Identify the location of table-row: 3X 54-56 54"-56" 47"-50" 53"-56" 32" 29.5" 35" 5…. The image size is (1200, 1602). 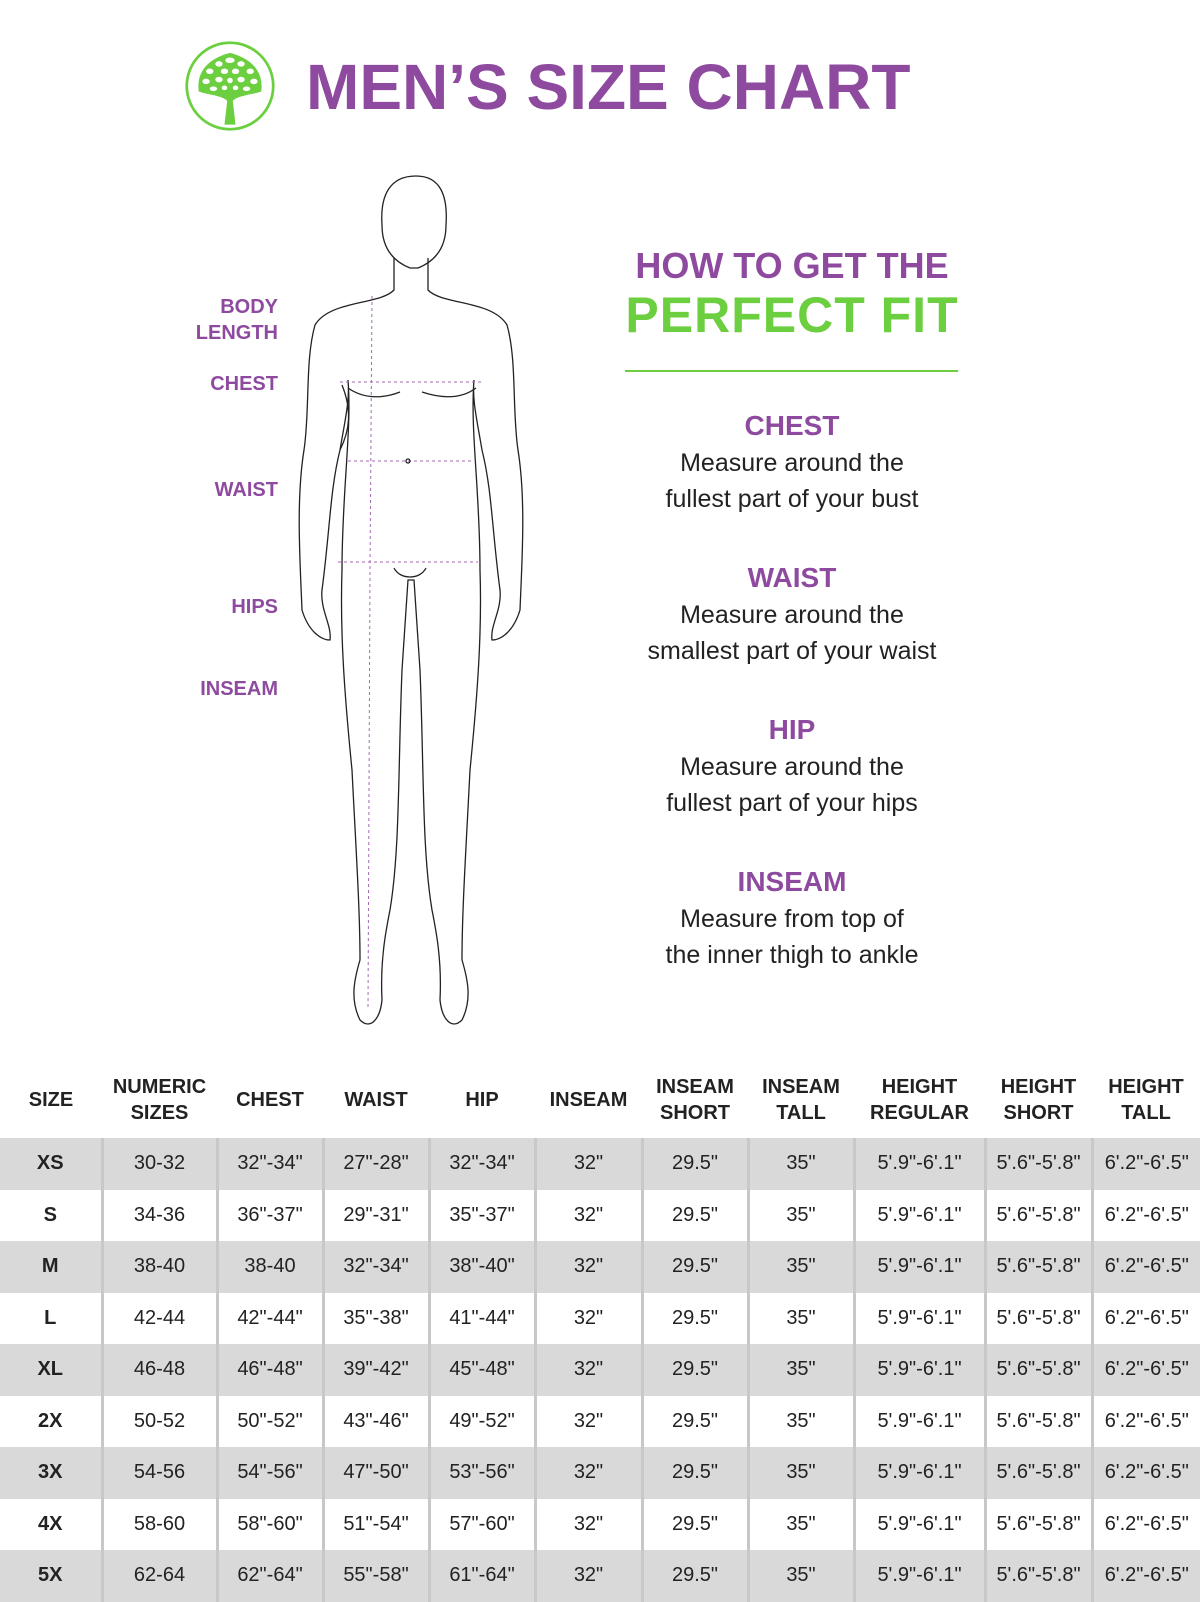
(600, 1473).